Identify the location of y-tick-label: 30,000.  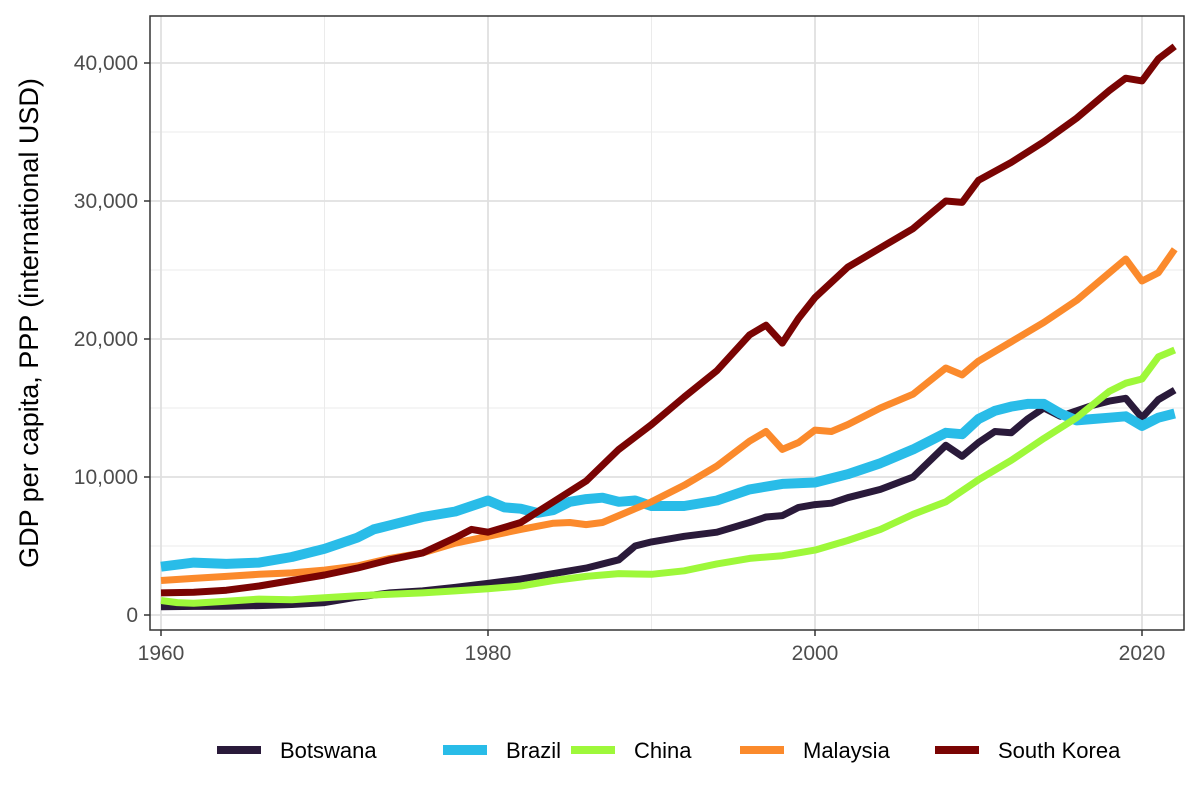
(106, 201).